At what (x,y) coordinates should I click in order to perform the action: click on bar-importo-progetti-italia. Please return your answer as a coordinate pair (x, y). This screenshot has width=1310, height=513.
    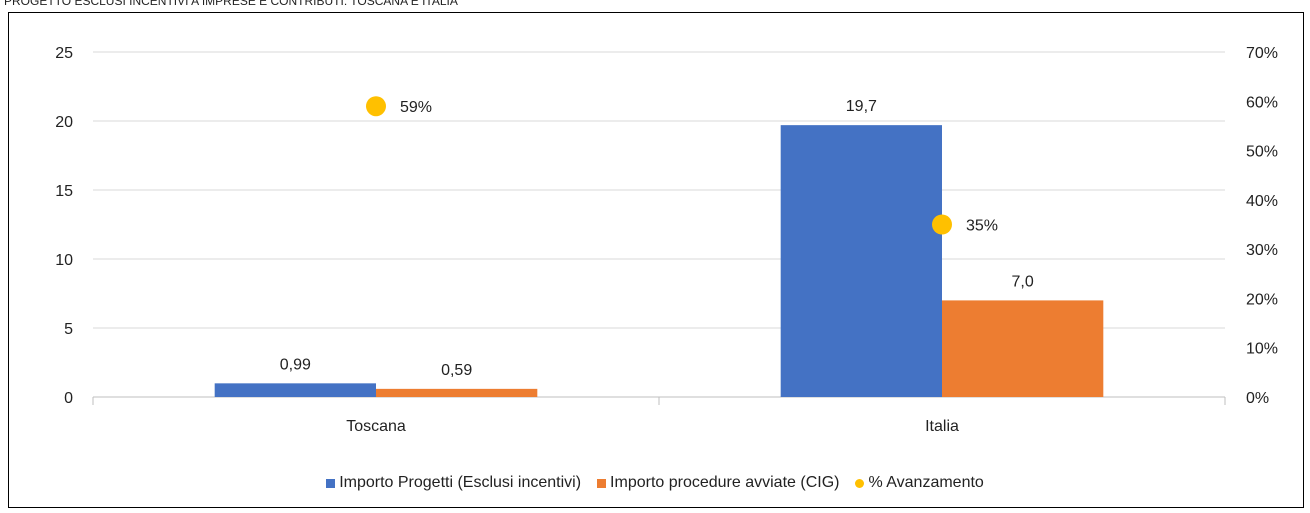
    Looking at the image, I should click on (861, 261).